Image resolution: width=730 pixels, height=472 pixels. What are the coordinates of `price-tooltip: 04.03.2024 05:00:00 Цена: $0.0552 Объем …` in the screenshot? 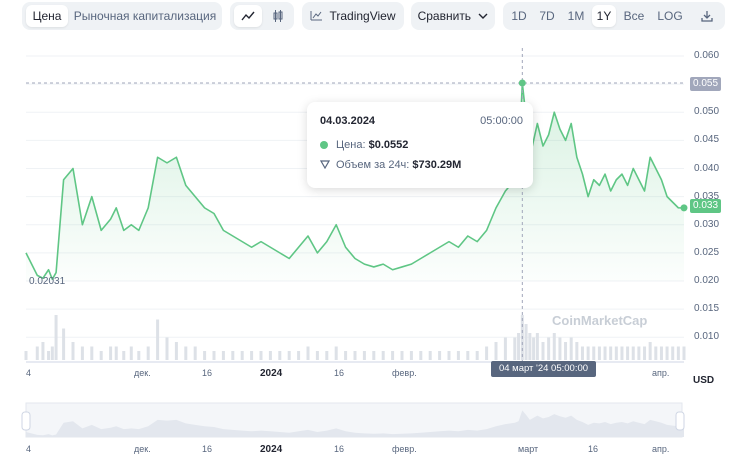 It's located at (420, 145).